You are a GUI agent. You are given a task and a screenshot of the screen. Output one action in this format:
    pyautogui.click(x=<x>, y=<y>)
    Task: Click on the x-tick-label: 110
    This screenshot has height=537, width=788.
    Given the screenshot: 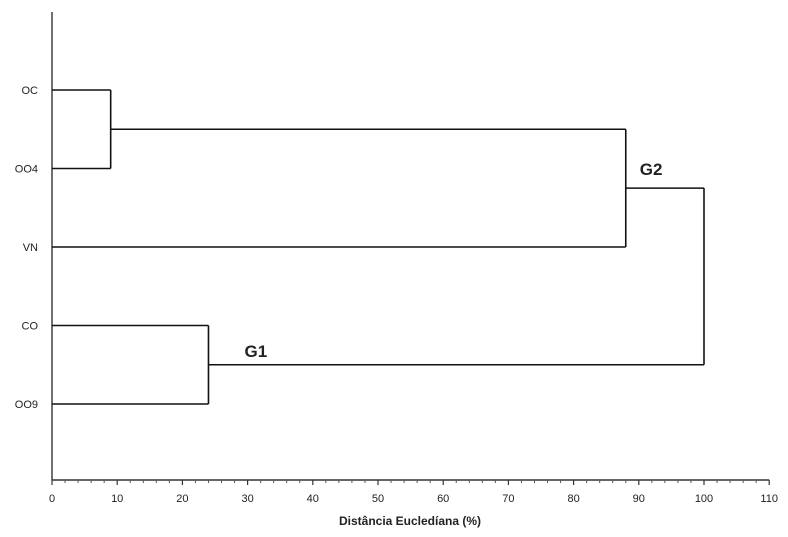 What is the action you would take?
    pyautogui.click(x=769, y=499)
    